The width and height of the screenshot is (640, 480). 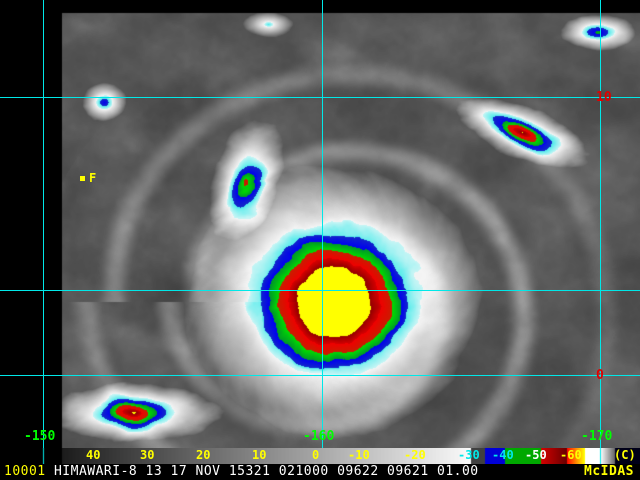 I want to click on color-bar-tick-0: 0, so click(x=316, y=455).